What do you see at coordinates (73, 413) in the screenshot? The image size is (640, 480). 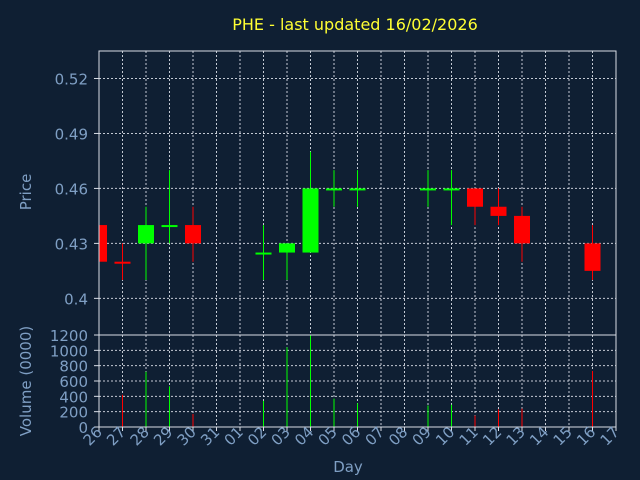 I see `volume-tick-label: 200` at bounding box center [73, 413].